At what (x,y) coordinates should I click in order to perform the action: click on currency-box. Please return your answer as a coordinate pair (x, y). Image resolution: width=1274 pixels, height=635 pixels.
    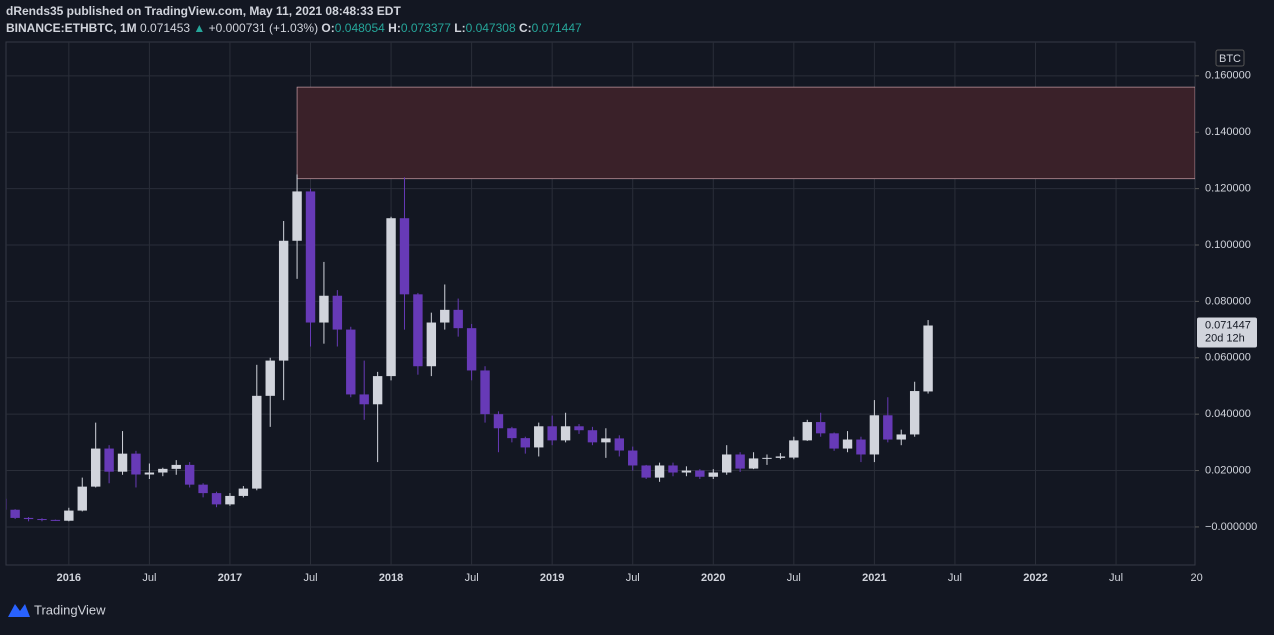
    Looking at the image, I should click on (1230, 58).